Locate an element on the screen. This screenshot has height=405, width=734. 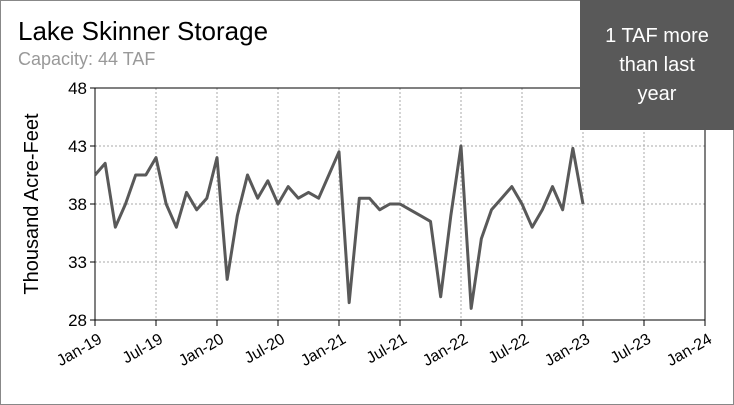
y-tick-label: 48 is located at coordinates (77, 88).